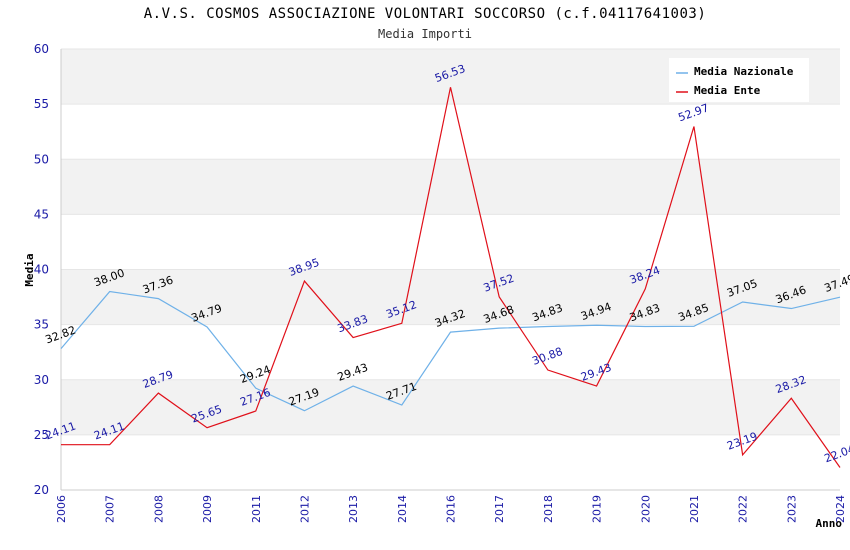  What do you see at coordinates (402, 509) in the screenshot?
I see `x-tick-label: 2014` at bounding box center [402, 509].